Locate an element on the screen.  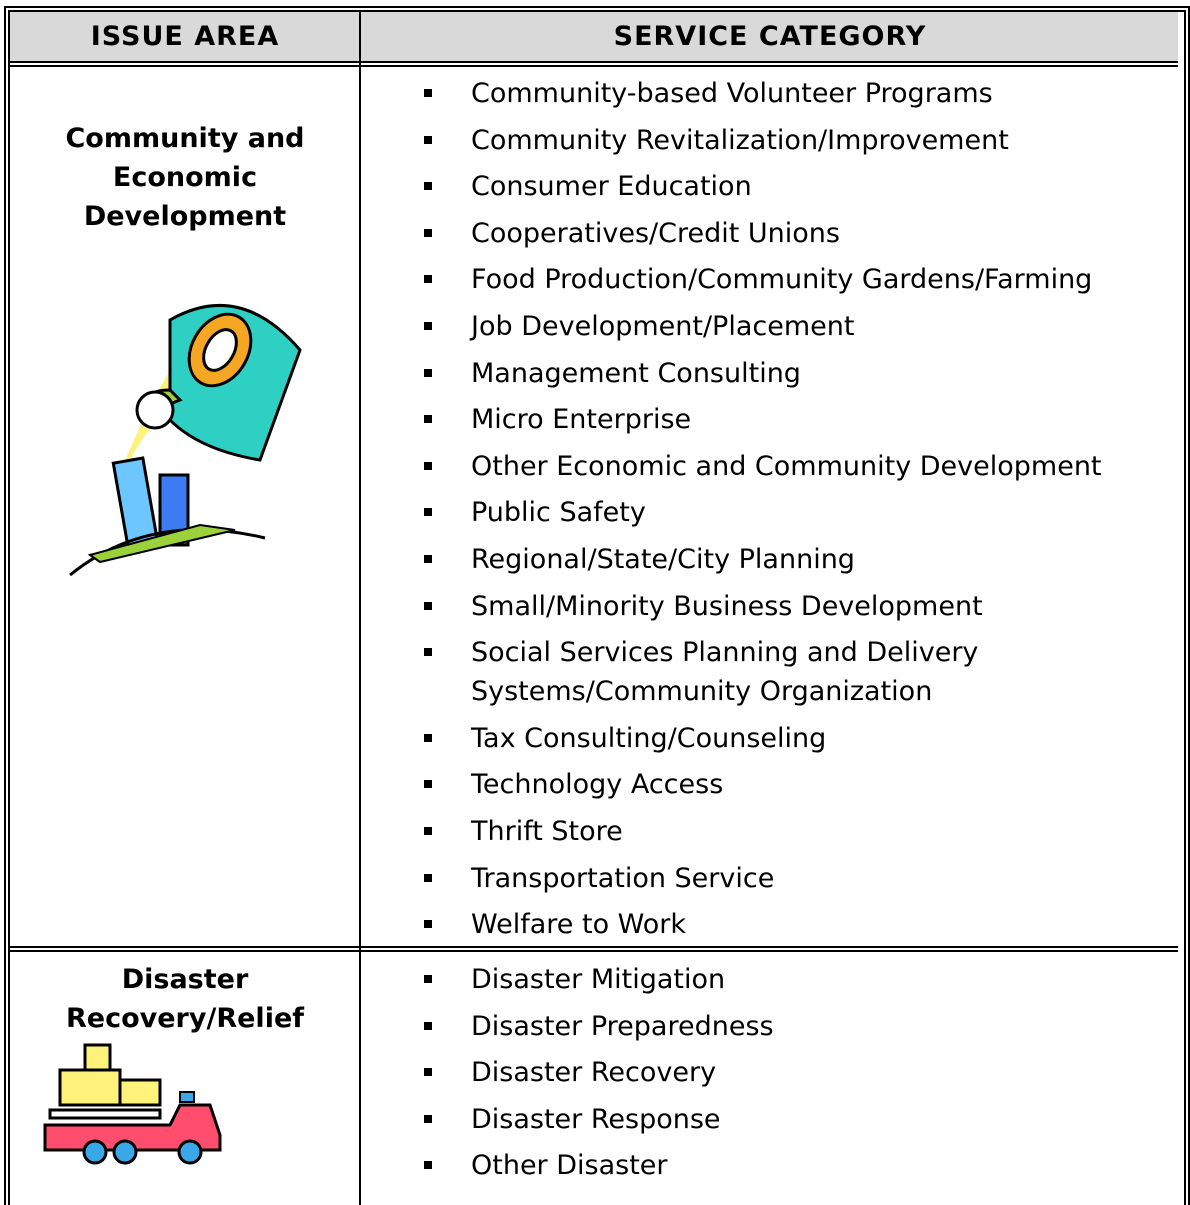
service-item: Welfare to Work is located at coordinates (790, 924).